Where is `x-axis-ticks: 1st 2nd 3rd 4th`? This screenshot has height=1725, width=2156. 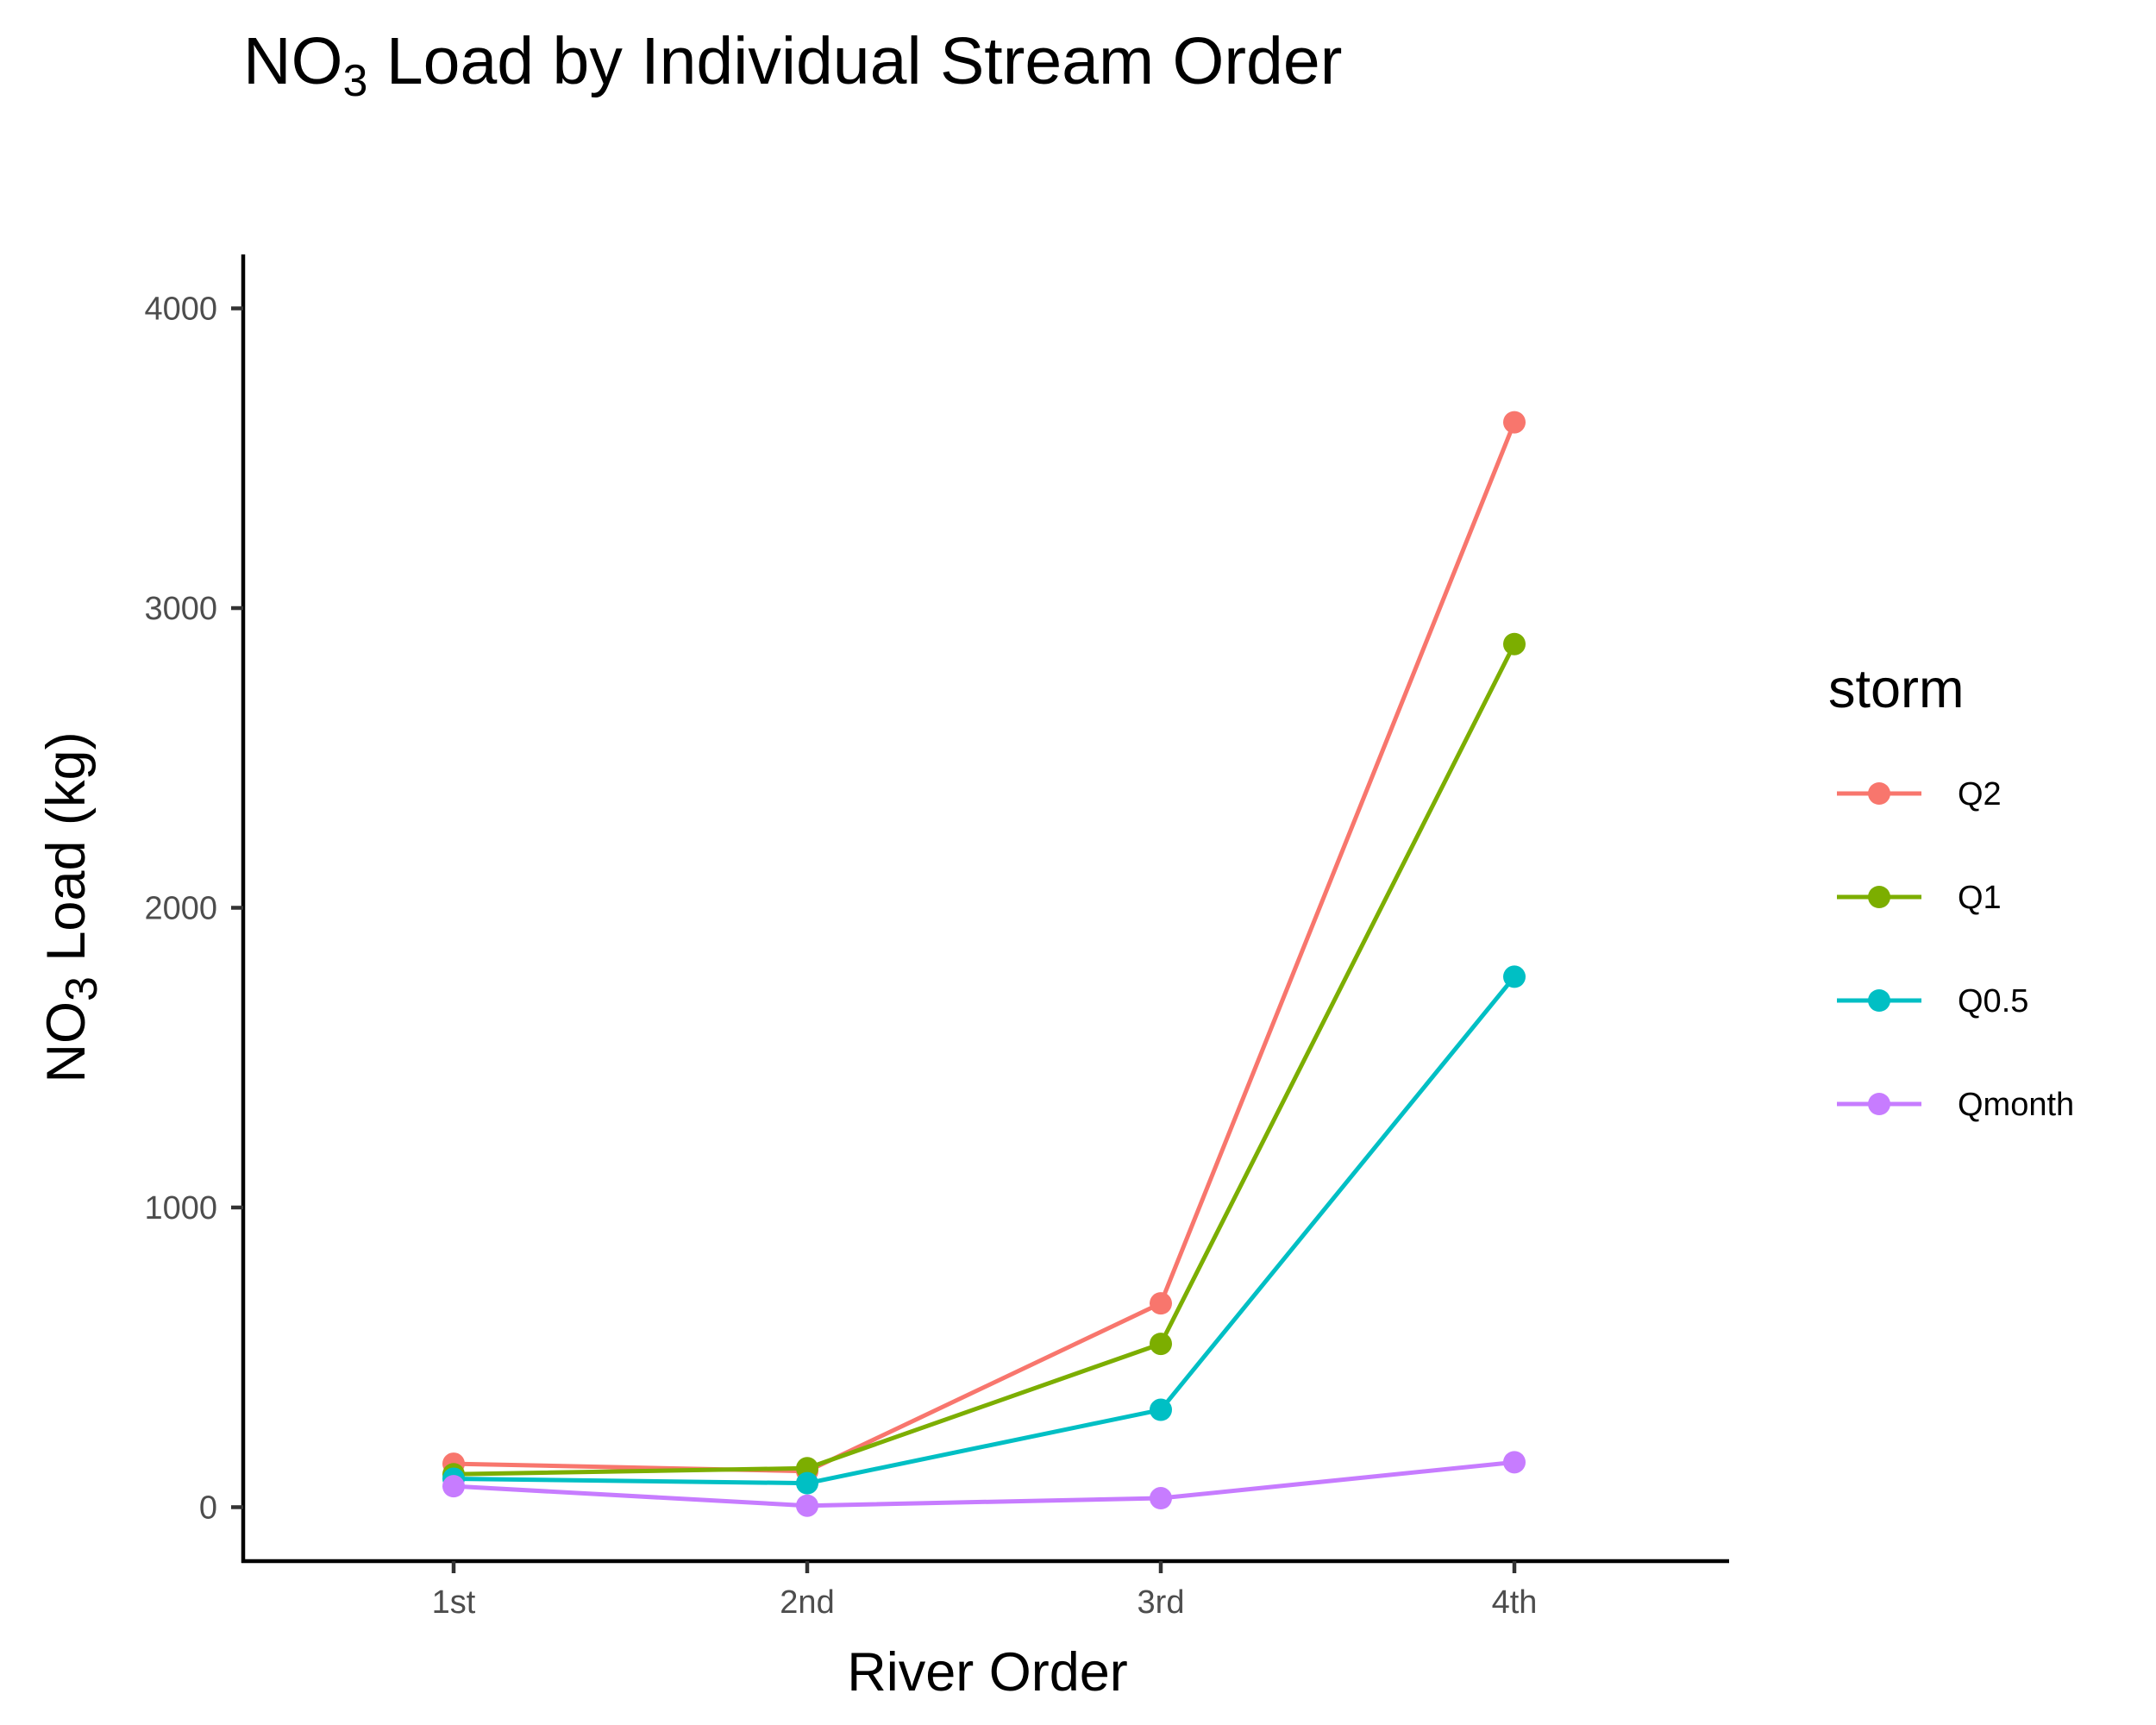
x-axis-ticks: 1st 2nd 3rd 4th is located at coordinates (985, 1591).